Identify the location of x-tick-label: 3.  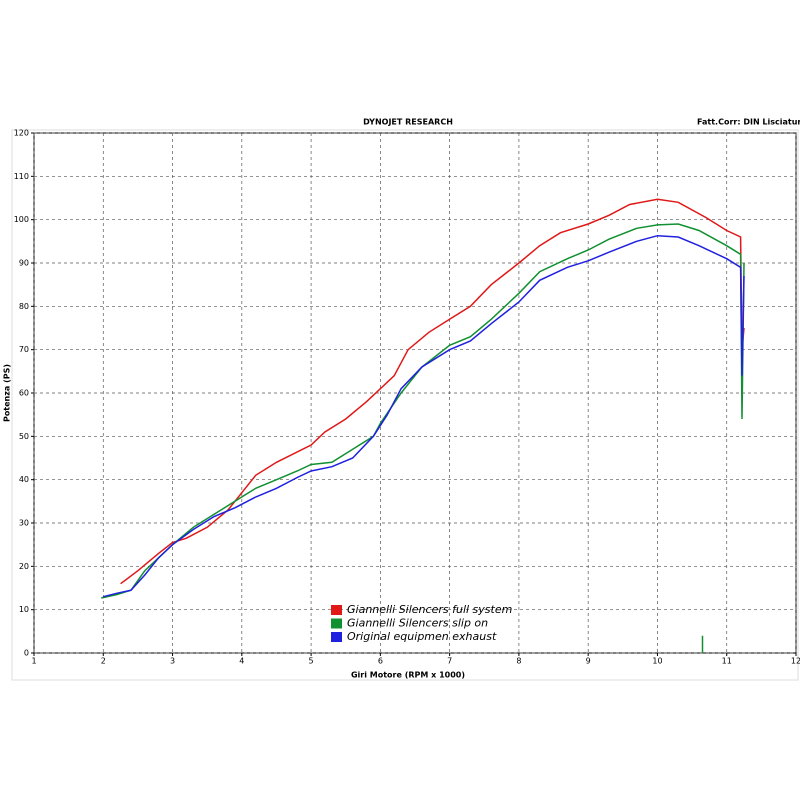
(172, 661).